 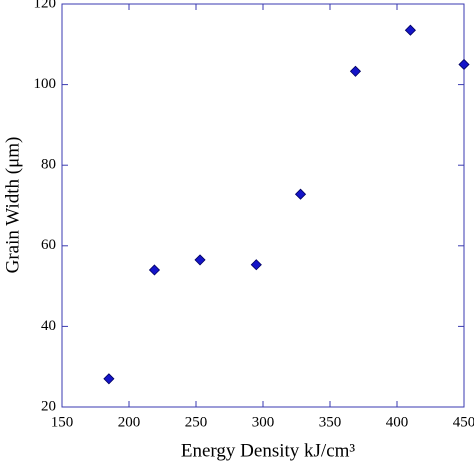 I want to click on y-tick-label: 60, so click(x=48, y=245).